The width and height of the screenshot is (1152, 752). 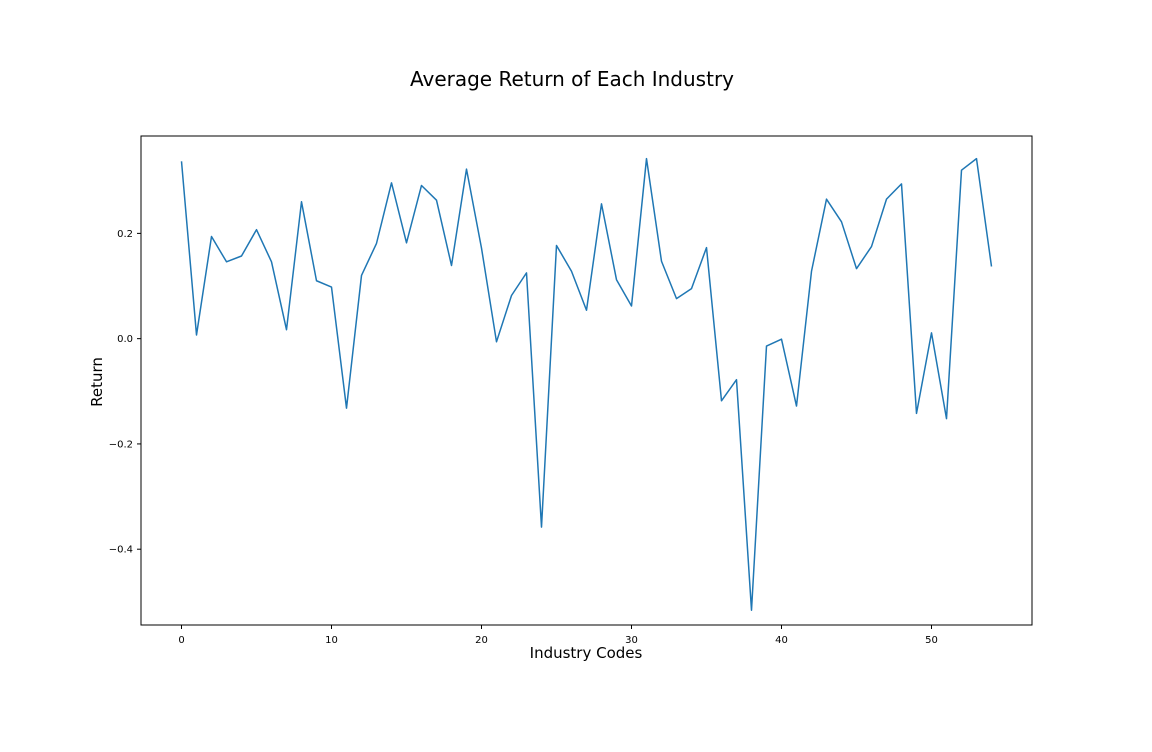 What do you see at coordinates (331, 640) in the screenshot?
I see `x-tick-label: 10` at bounding box center [331, 640].